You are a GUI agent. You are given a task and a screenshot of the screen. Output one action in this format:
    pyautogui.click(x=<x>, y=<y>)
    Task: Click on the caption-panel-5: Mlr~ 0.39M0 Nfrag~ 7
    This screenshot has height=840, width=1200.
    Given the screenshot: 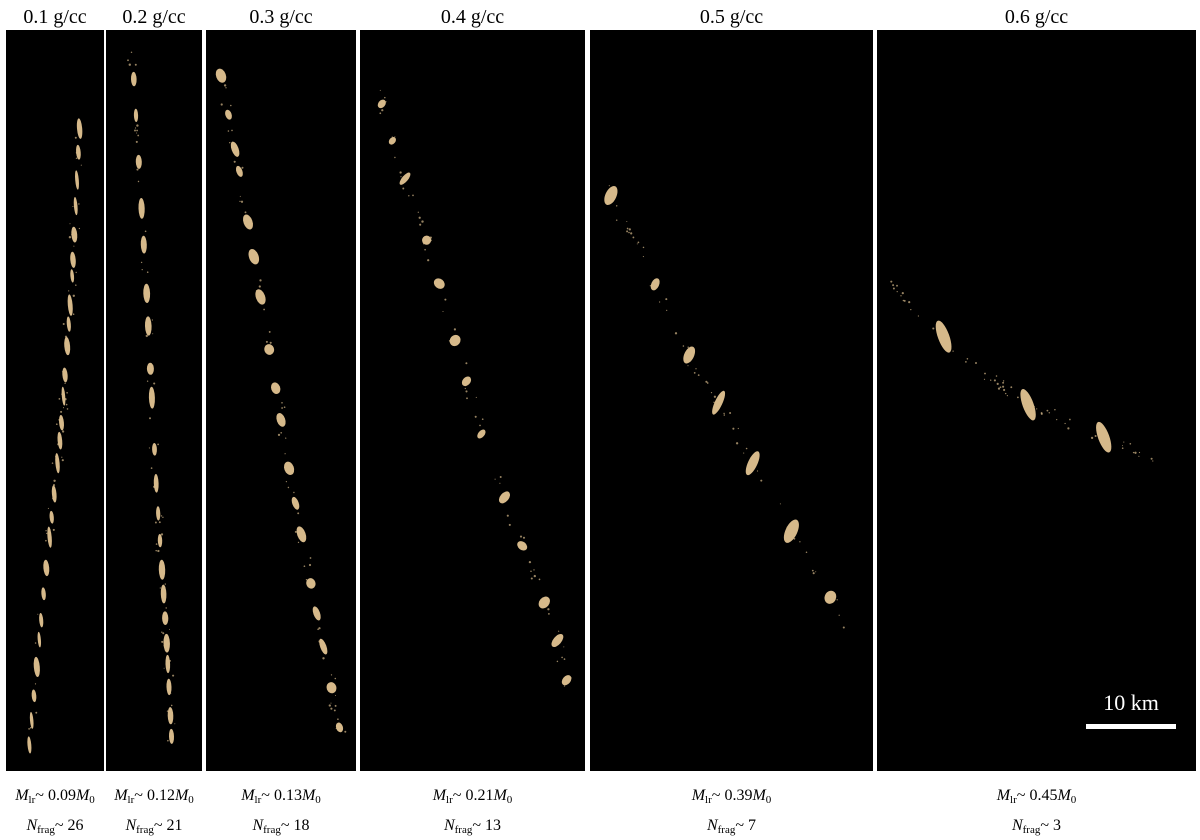 What is the action you would take?
    pyautogui.click(x=731, y=813)
    